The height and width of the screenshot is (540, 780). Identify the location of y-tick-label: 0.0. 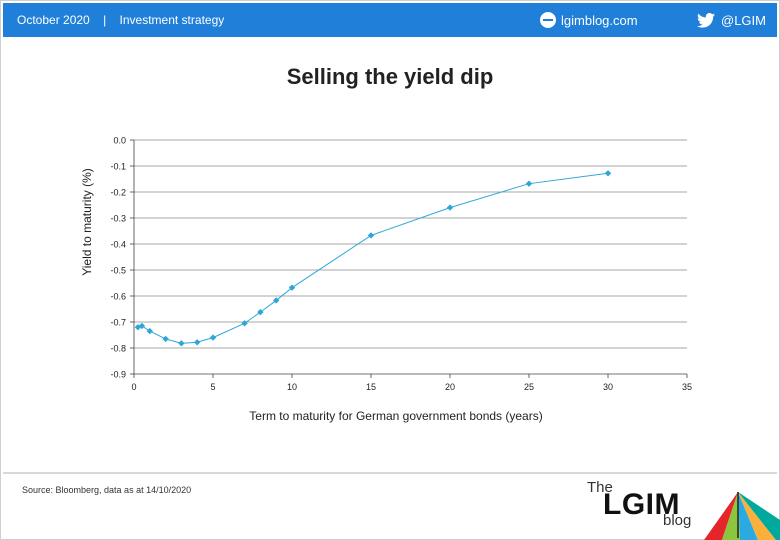
(119, 141).